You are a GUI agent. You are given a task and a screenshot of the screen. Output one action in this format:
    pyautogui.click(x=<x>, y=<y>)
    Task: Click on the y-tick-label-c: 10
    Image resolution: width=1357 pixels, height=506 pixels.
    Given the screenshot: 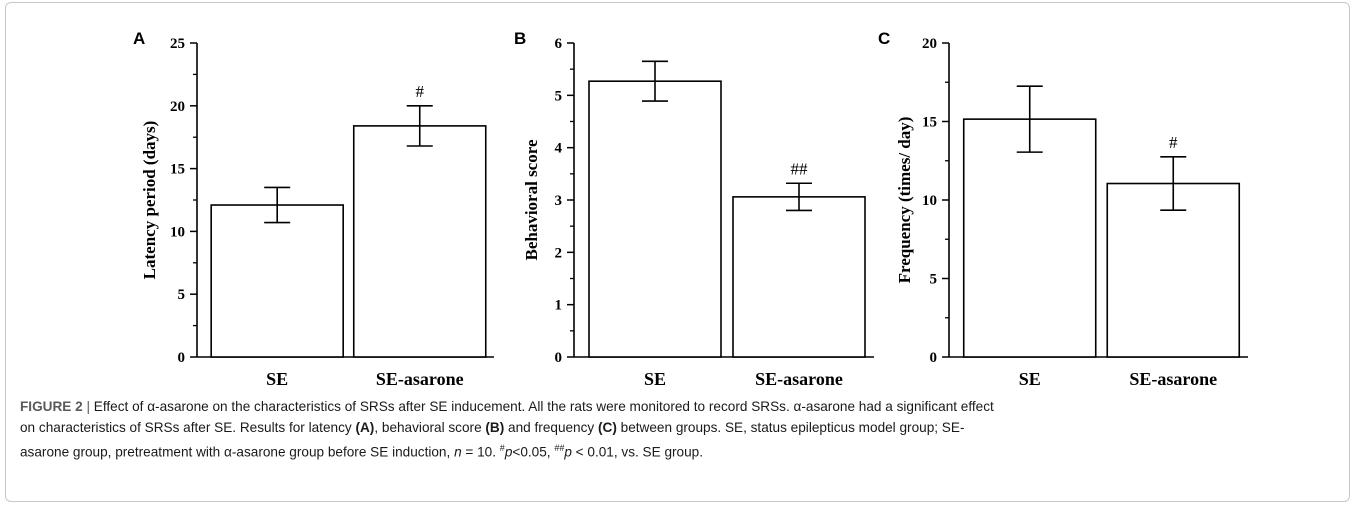 What is the action you would take?
    pyautogui.click(x=929, y=201)
    